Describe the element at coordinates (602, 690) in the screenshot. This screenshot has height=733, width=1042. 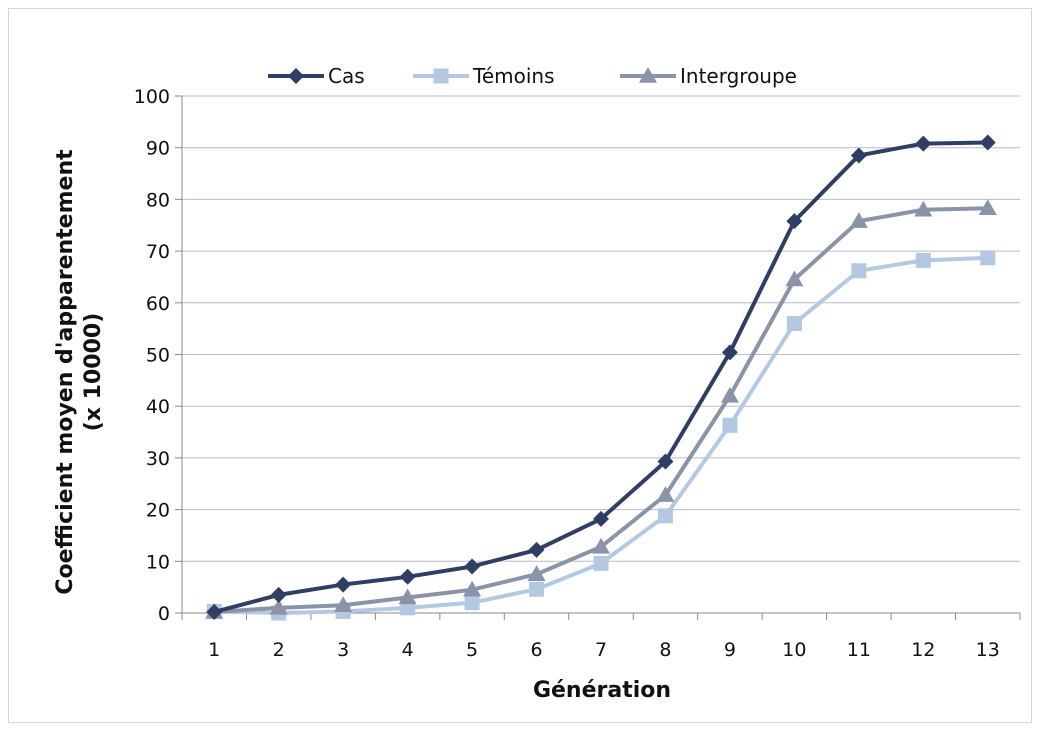
I see `x-axis-title: Génération` at that location.